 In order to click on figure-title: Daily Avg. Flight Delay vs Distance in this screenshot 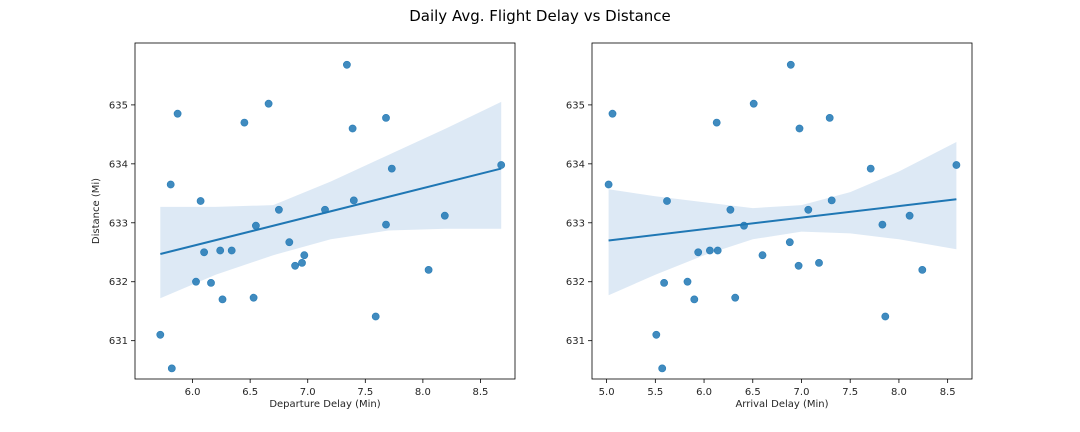, I will do `click(540, 16)`.